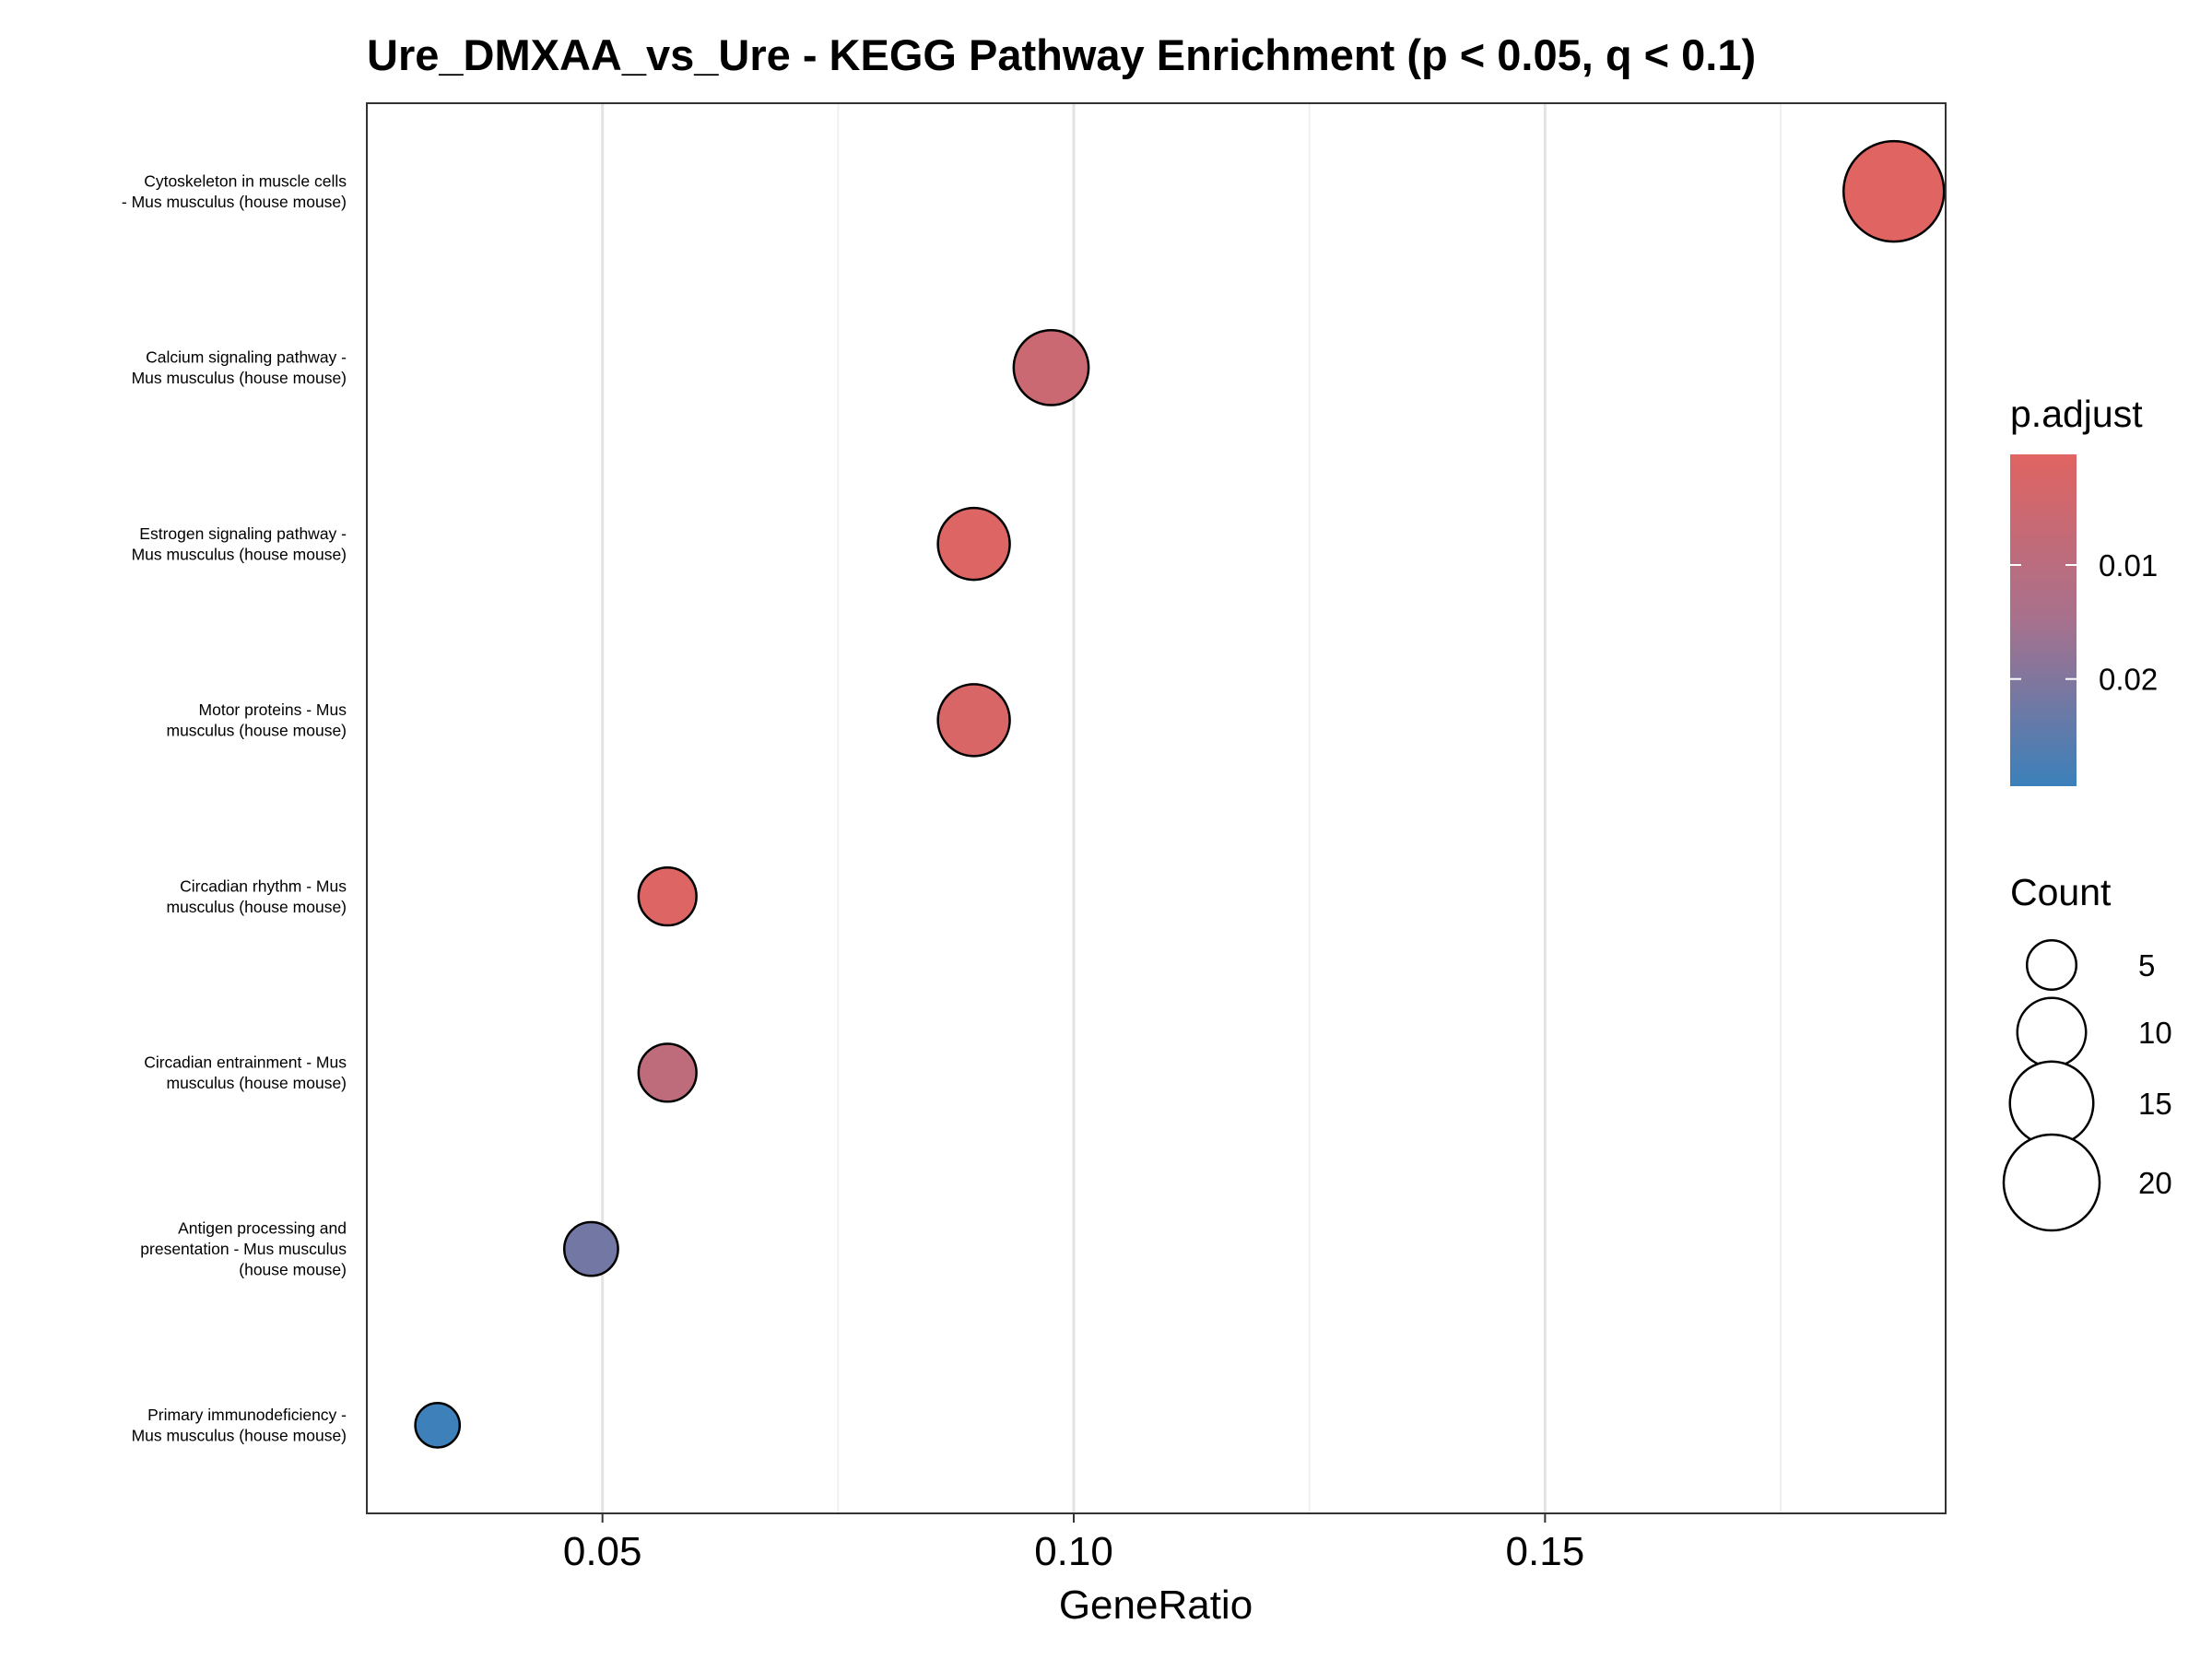 The image size is (2212, 1659). What do you see at coordinates (2146, 965) in the screenshot?
I see `count-legend-label: 5` at bounding box center [2146, 965].